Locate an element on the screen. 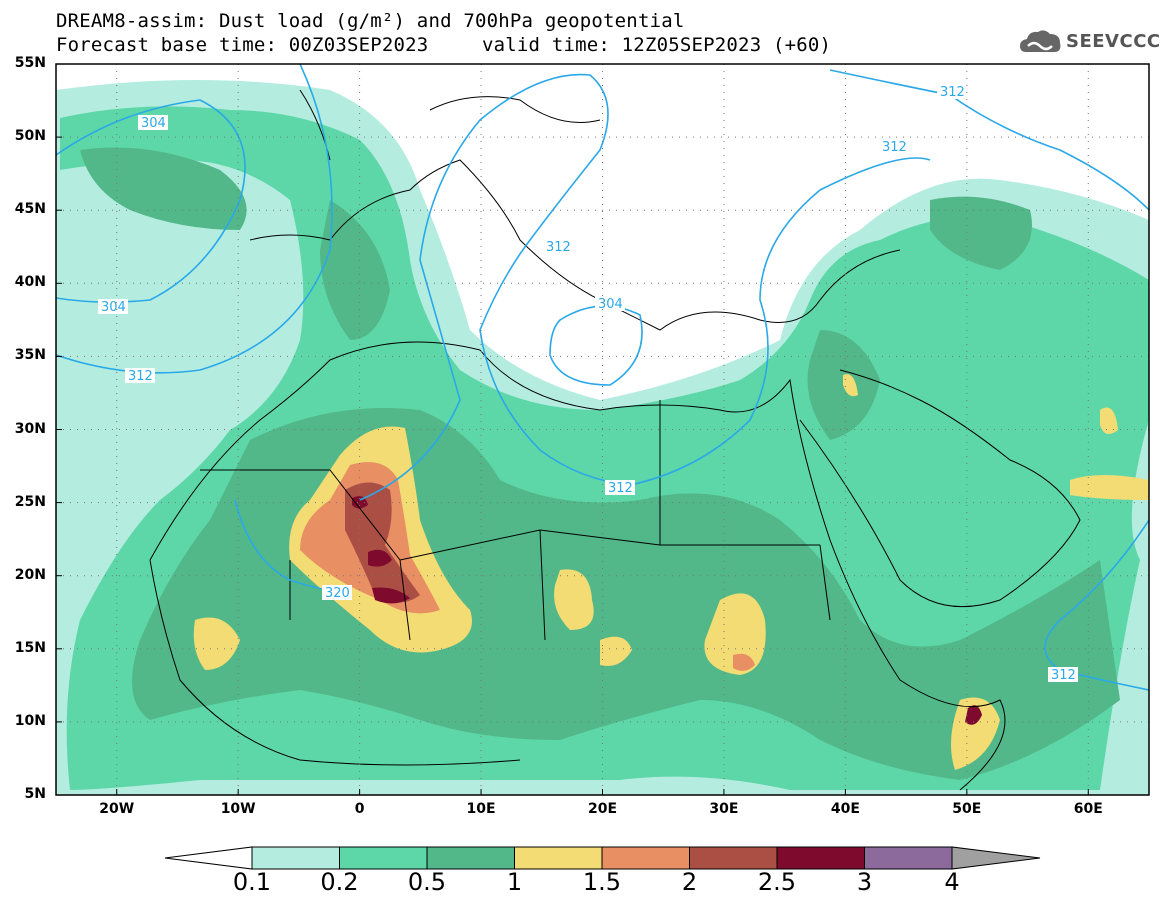 The width and height of the screenshot is (1165, 907). contour-304-north is located at coordinates (151, 201).